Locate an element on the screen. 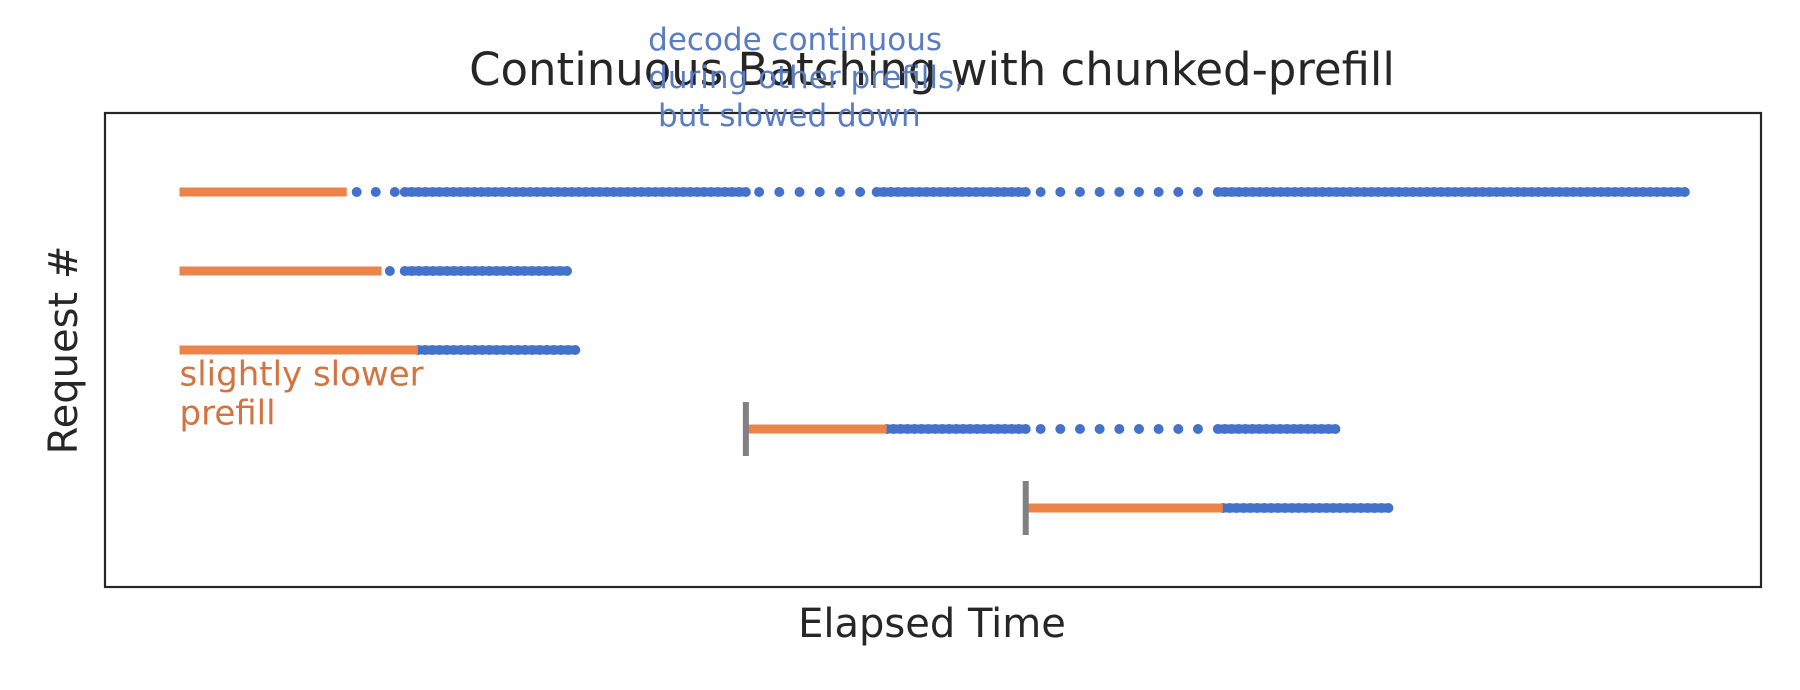 The image size is (1800, 690). y-axis-label: Request # is located at coordinates (64, 350).